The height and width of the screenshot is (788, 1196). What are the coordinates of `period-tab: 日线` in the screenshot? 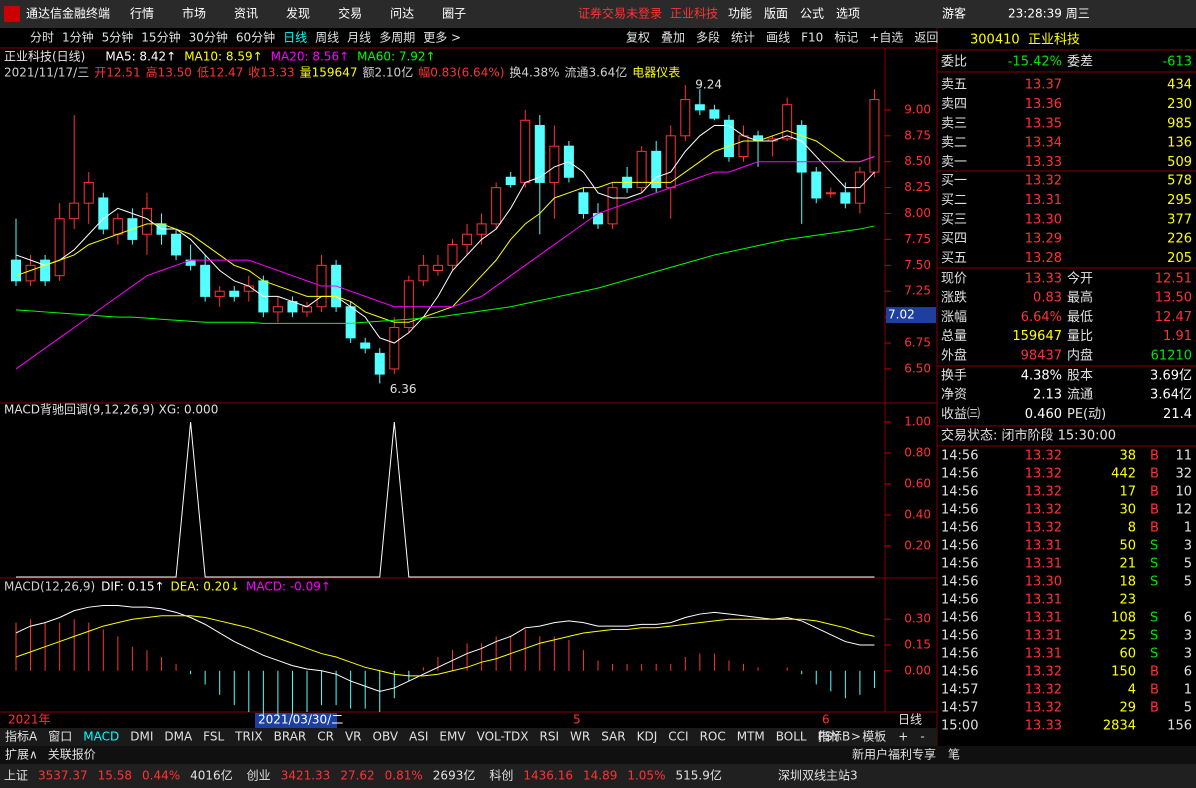 It's located at (295, 38).